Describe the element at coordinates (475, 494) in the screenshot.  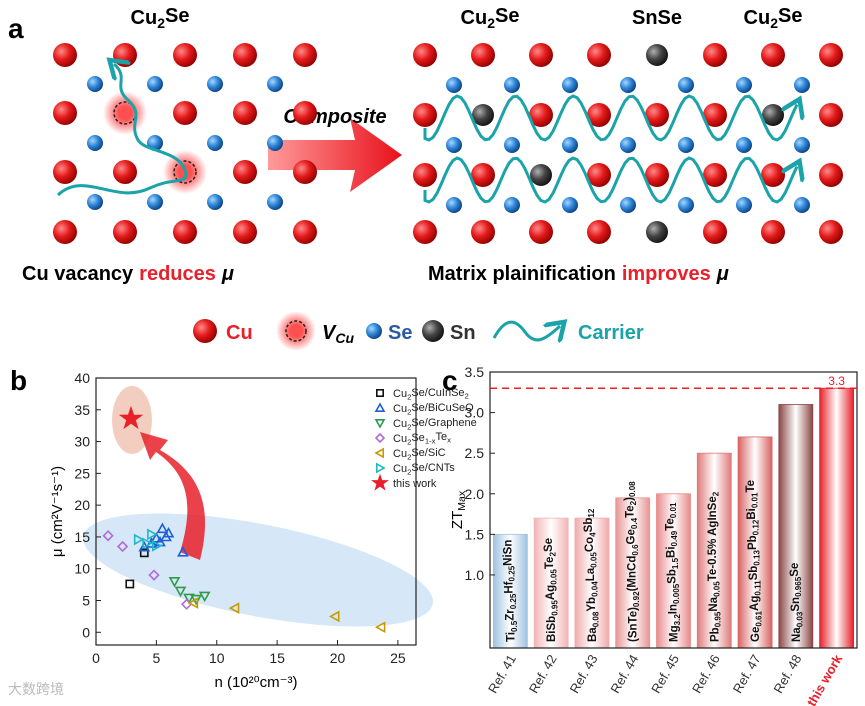
I see `y-tick-label: 2.0` at that location.